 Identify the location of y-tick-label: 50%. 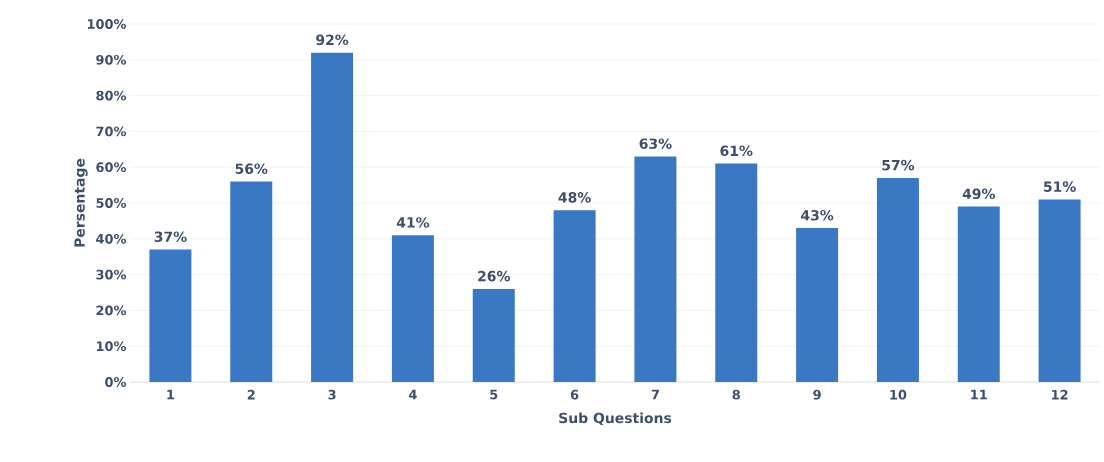
(111, 203).